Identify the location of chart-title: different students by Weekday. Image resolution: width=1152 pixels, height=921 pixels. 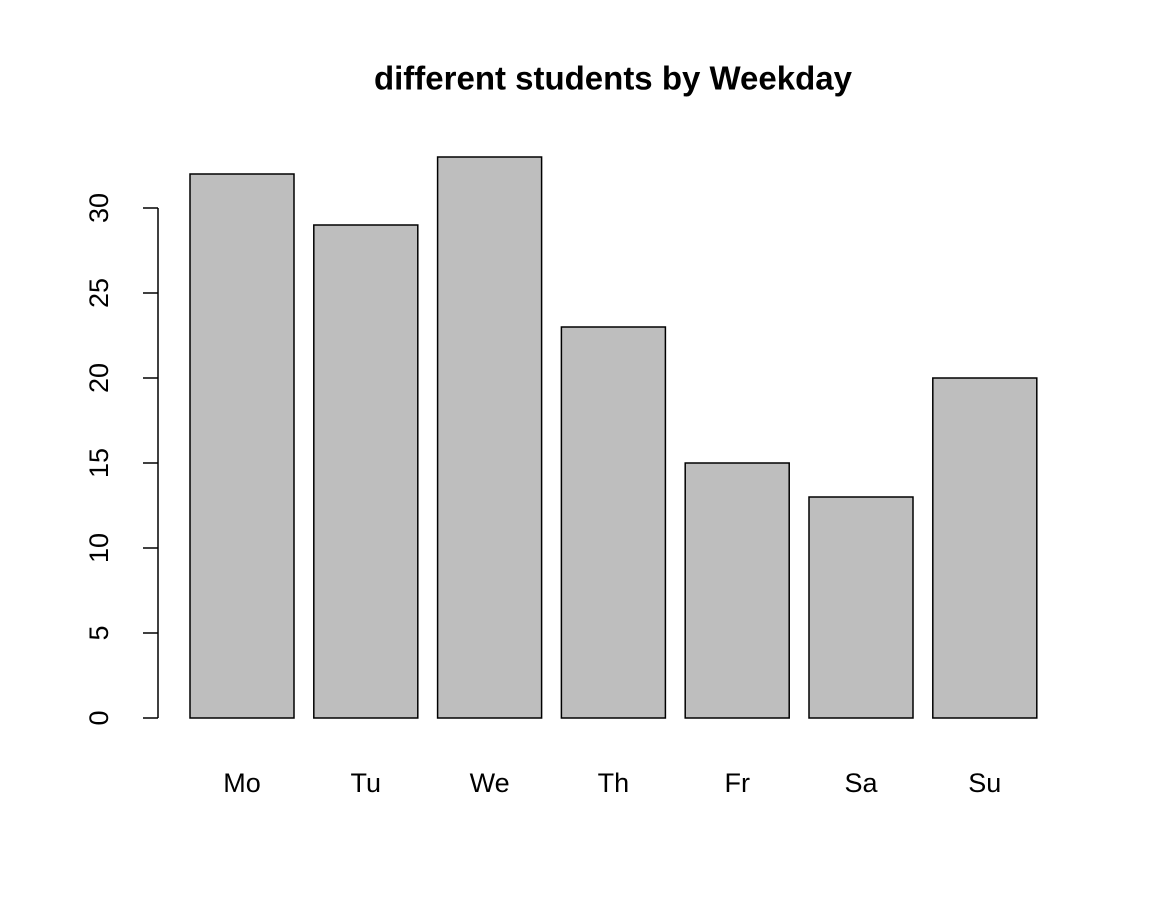
(613, 78).